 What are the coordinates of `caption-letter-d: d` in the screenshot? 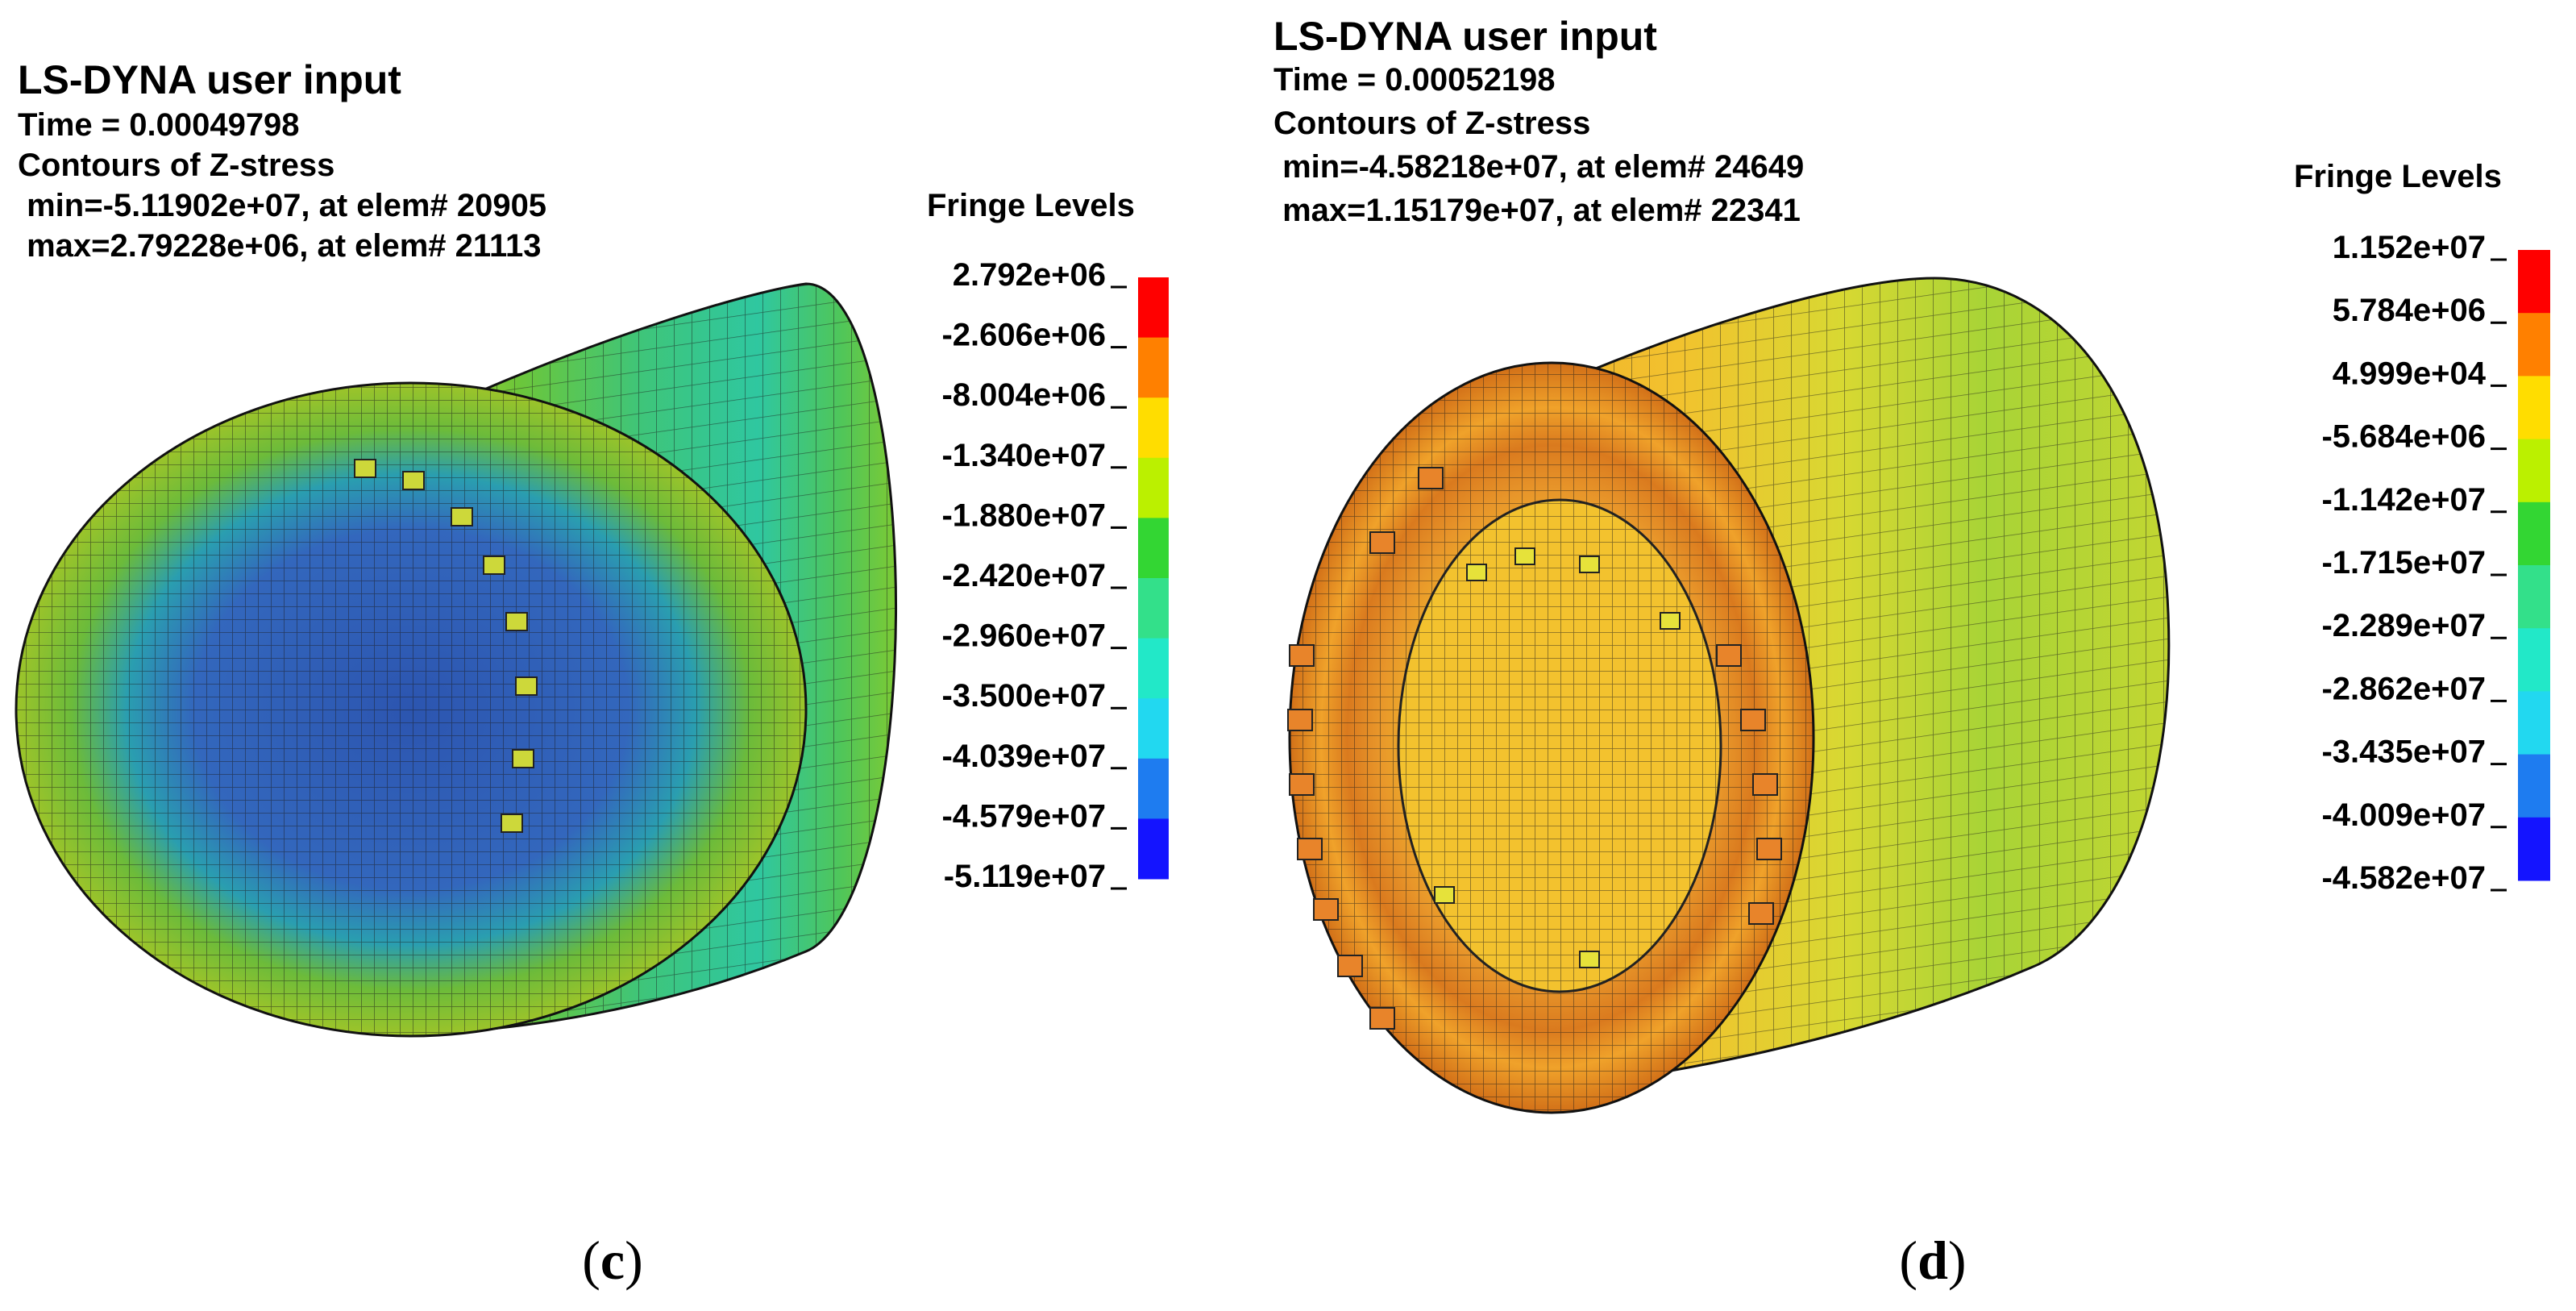 It's located at (1932, 1260).